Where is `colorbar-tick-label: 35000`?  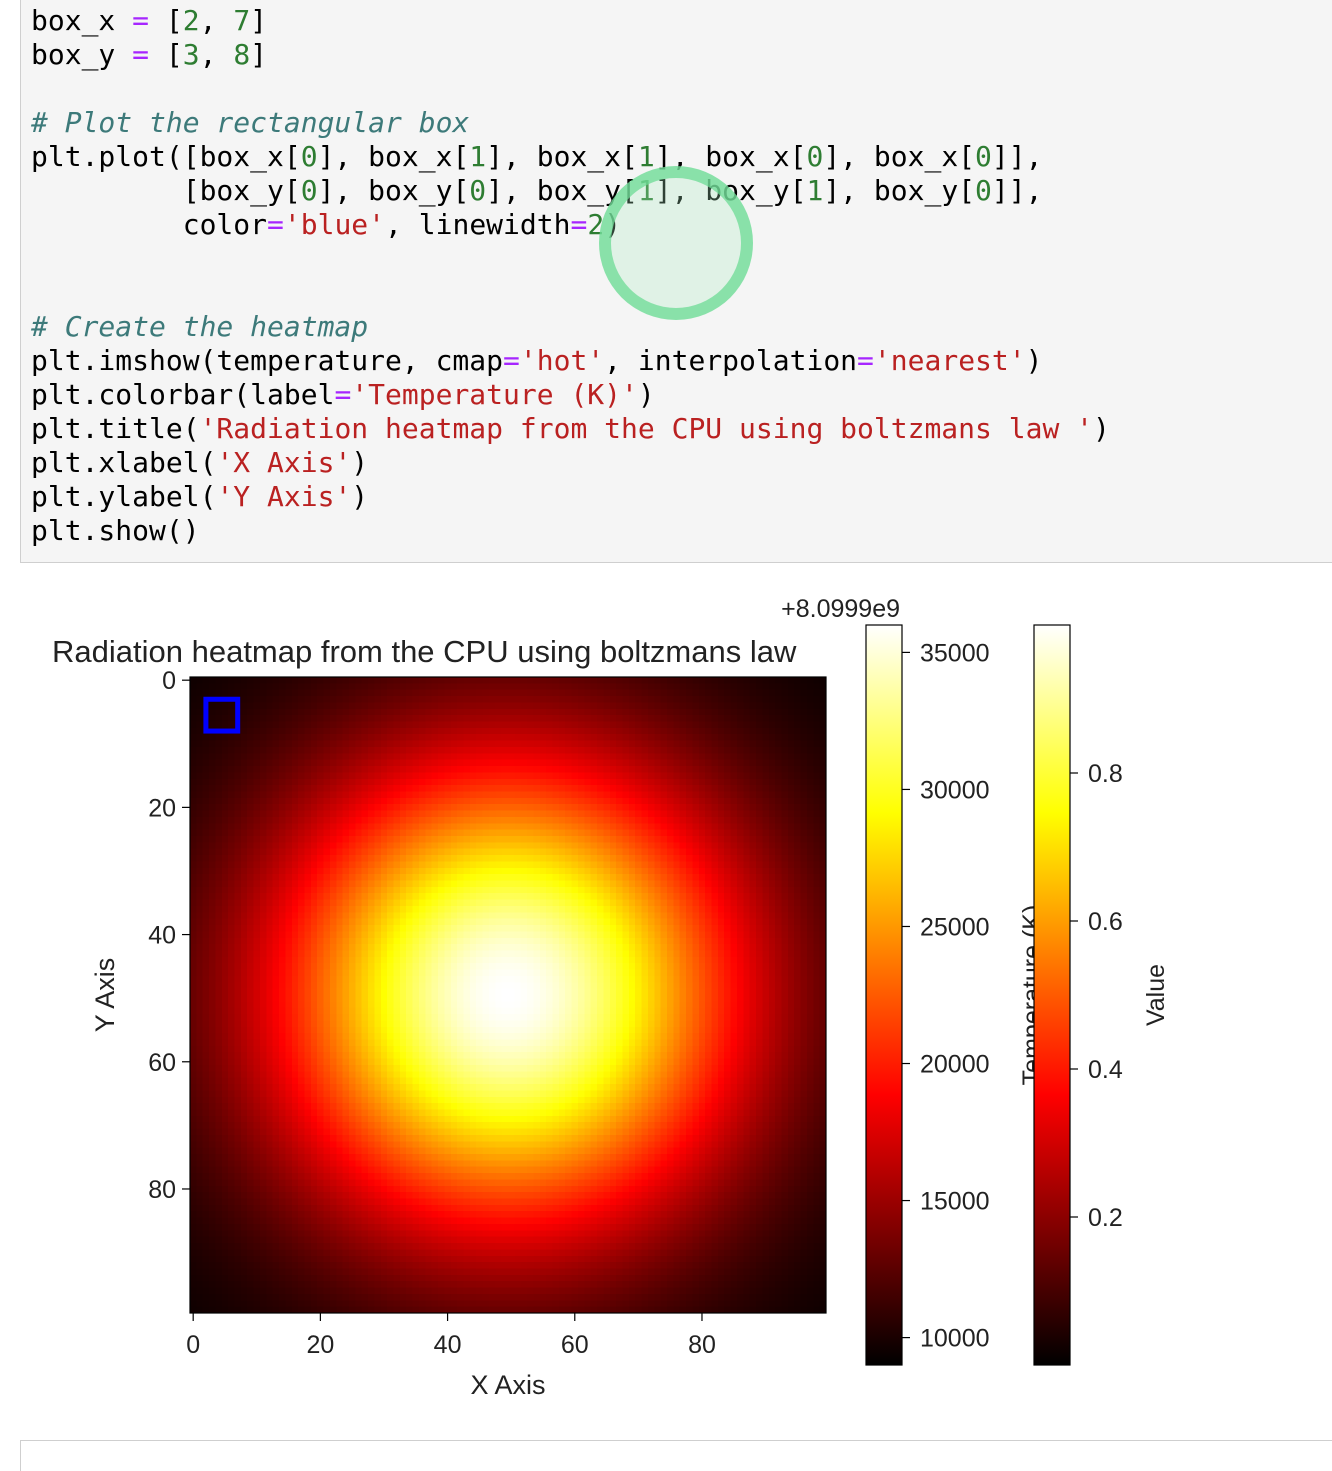
colorbar-tick-label: 35000 is located at coordinates (955, 653).